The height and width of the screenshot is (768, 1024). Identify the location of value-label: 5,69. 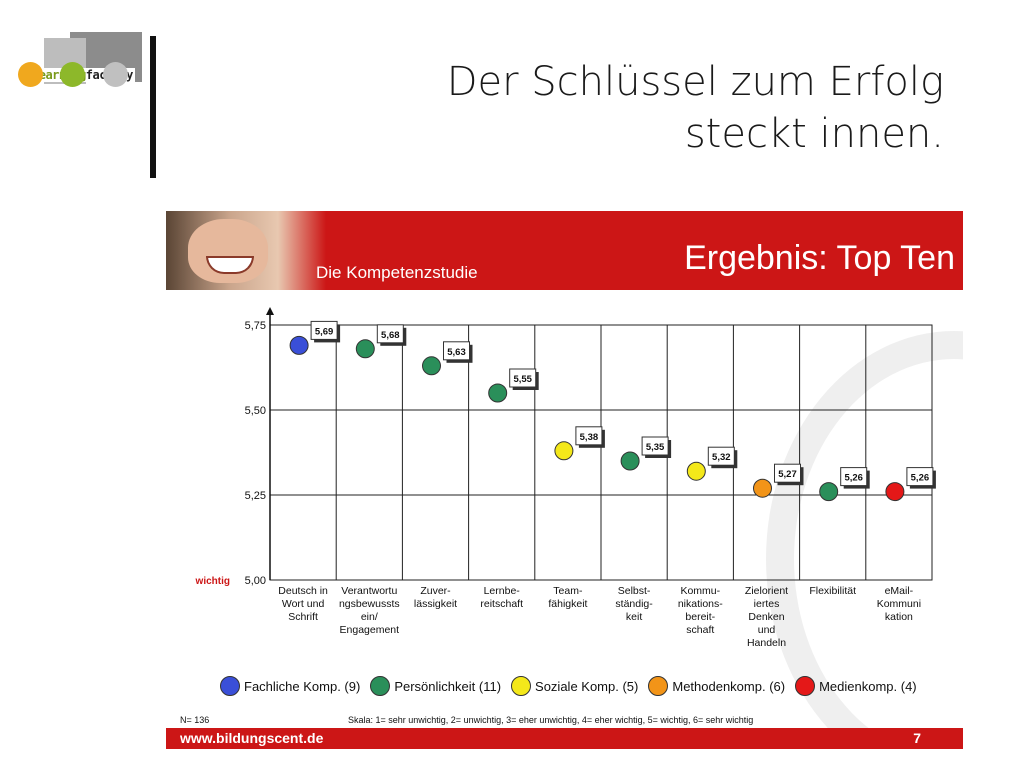
(324, 331).